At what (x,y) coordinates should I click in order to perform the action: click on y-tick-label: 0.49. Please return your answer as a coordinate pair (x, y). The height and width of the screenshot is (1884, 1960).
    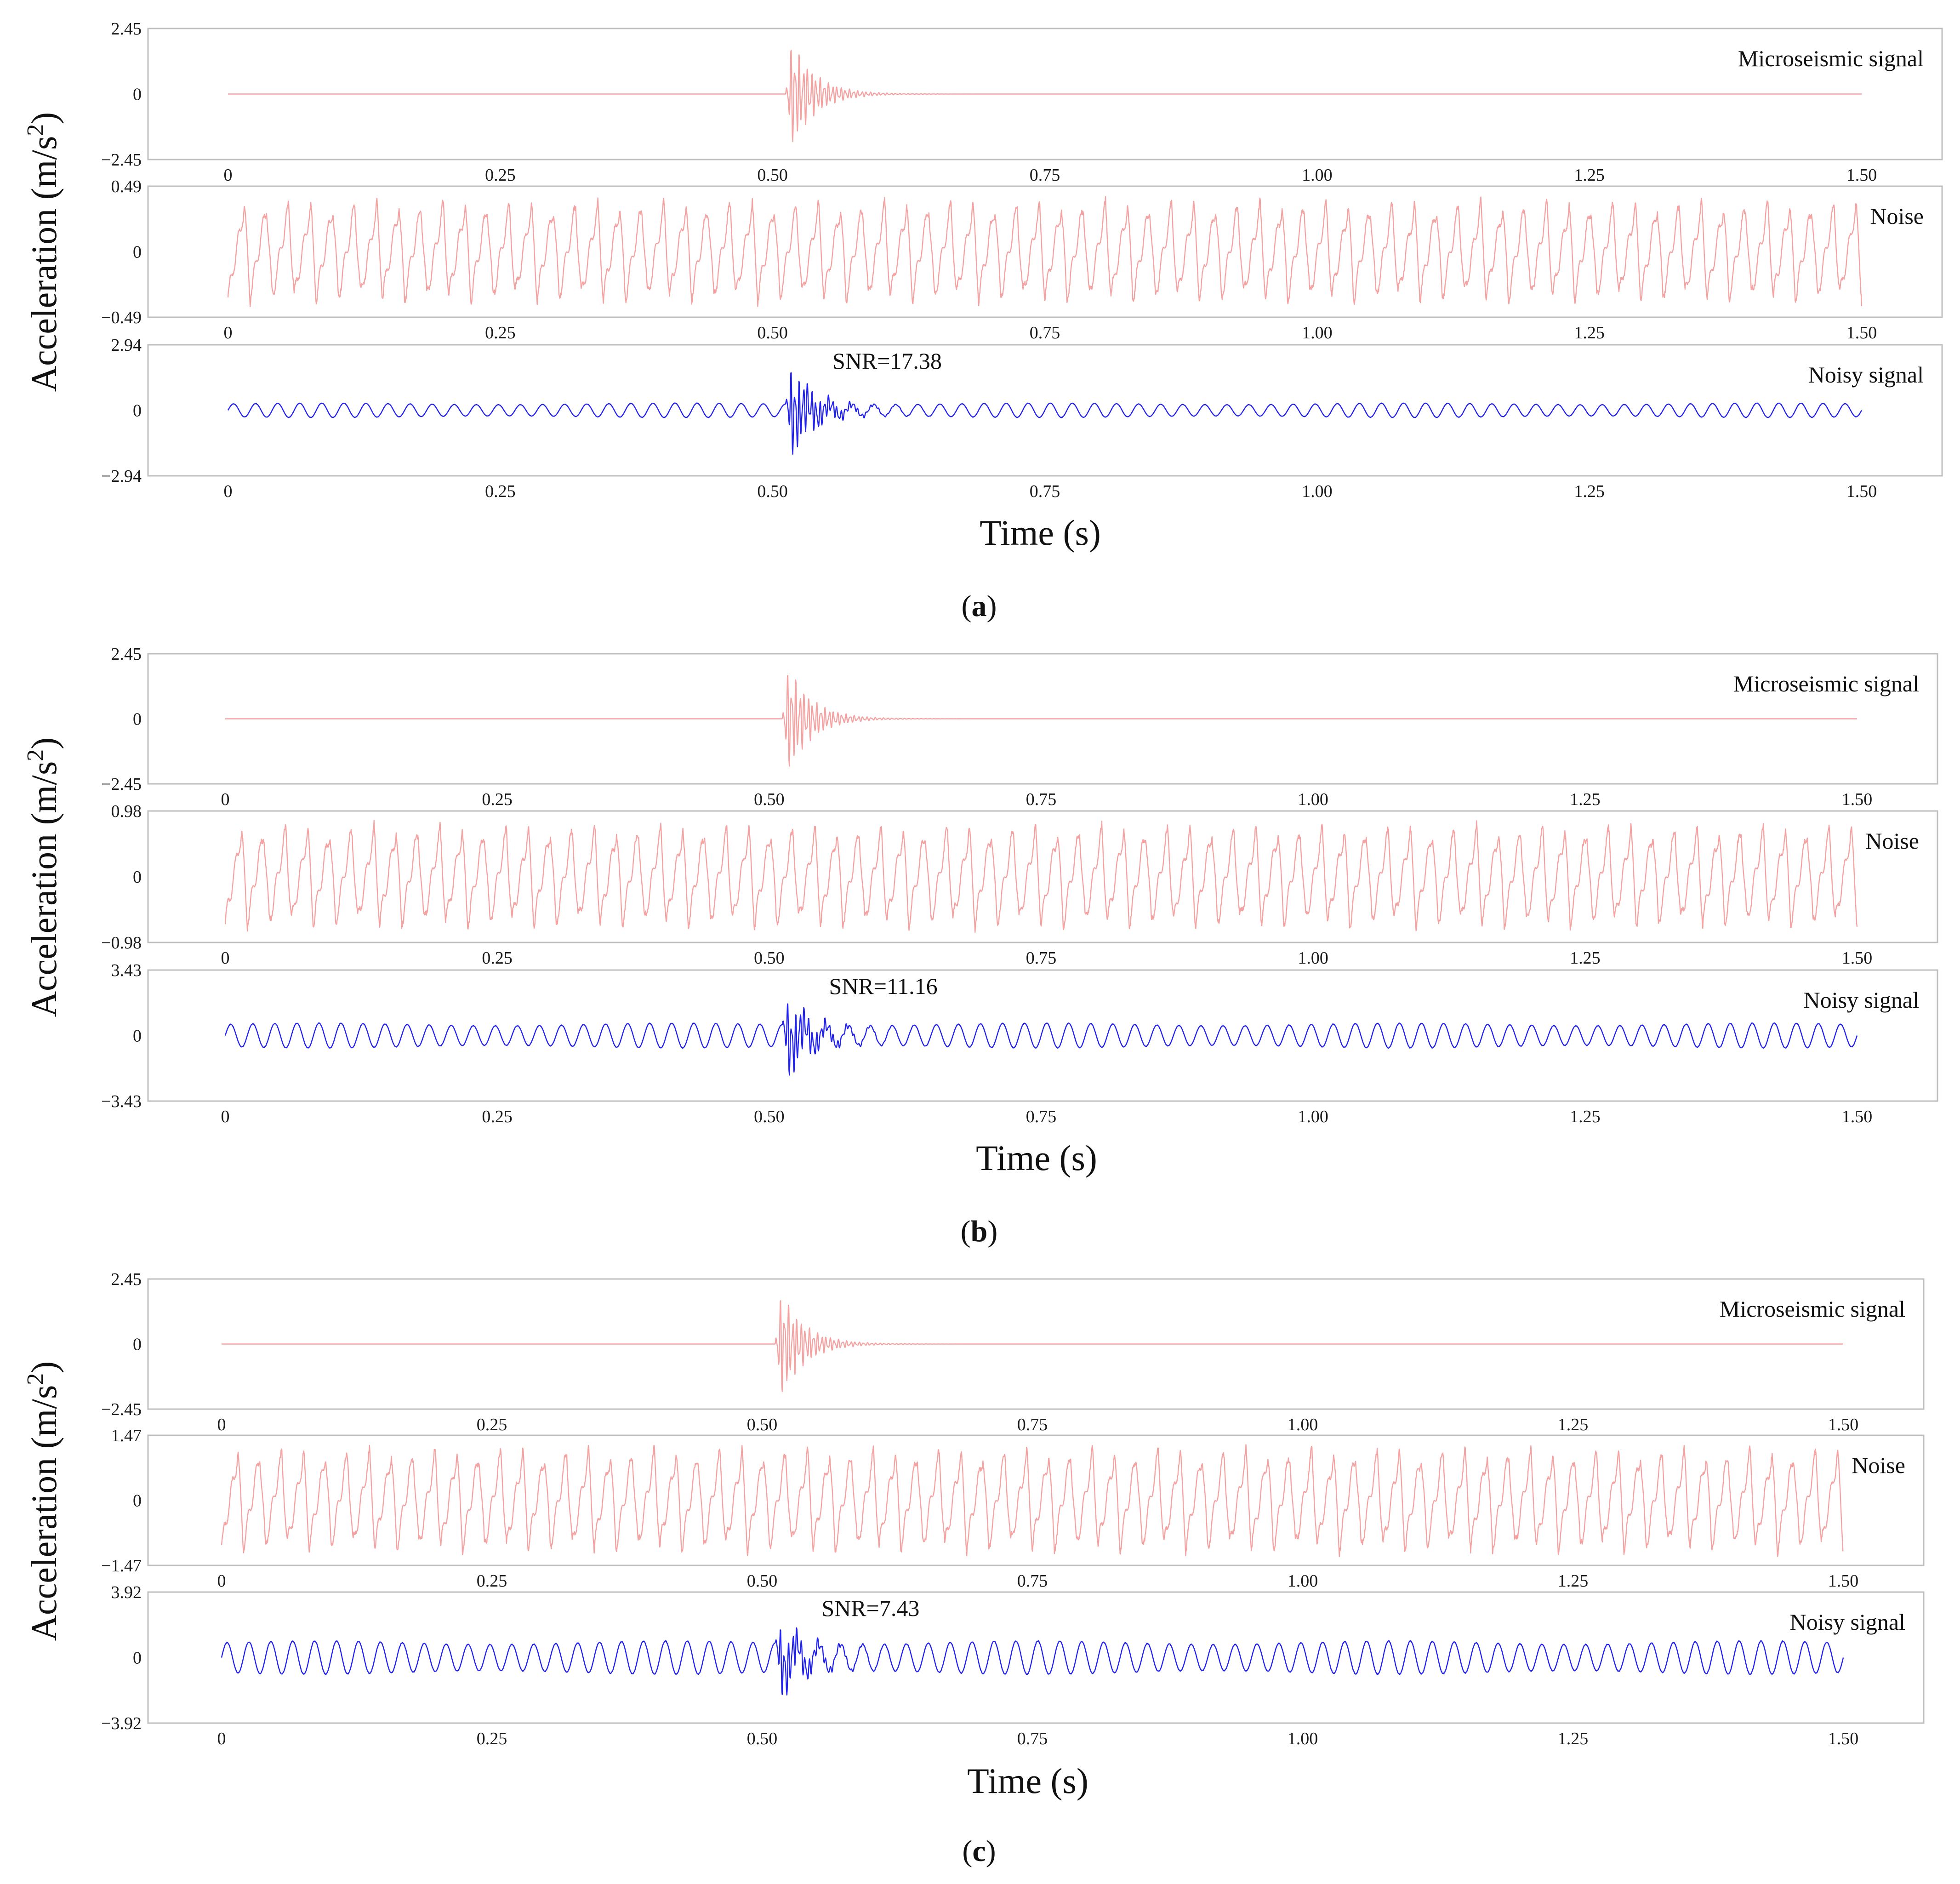
    Looking at the image, I should click on (126, 186).